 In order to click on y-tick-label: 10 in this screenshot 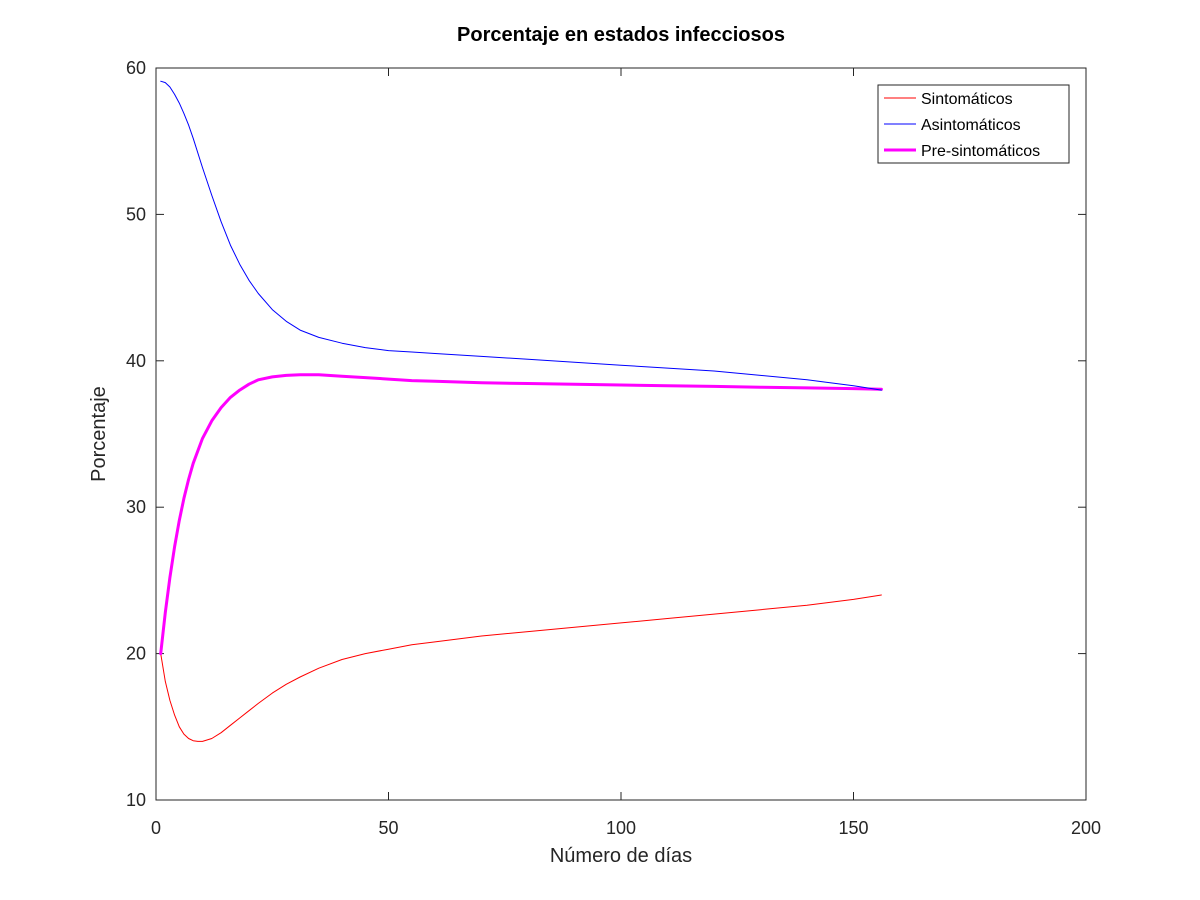, I will do `click(136, 800)`.